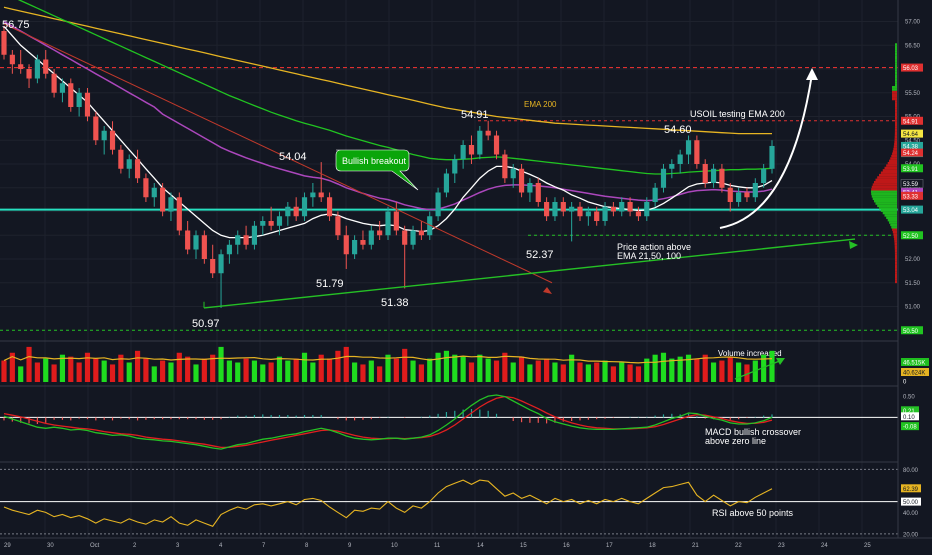 Image resolution: width=932 pixels, height=555 pixels. What do you see at coordinates (911, 135) in the screenshot?
I see `price-tag-label: 54.64` at bounding box center [911, 135].